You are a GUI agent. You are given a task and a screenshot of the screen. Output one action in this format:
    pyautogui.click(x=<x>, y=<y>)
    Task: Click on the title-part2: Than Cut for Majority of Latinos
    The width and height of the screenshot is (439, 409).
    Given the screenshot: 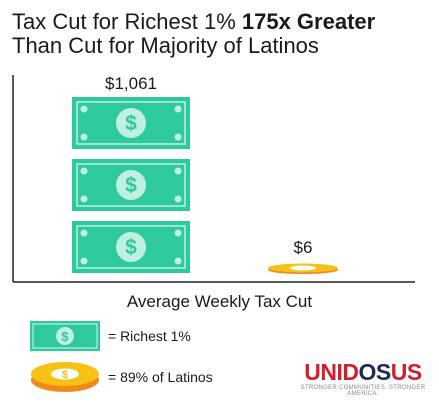 What is the action you would take?
    pyautogui.click(x=165, y=45)
    